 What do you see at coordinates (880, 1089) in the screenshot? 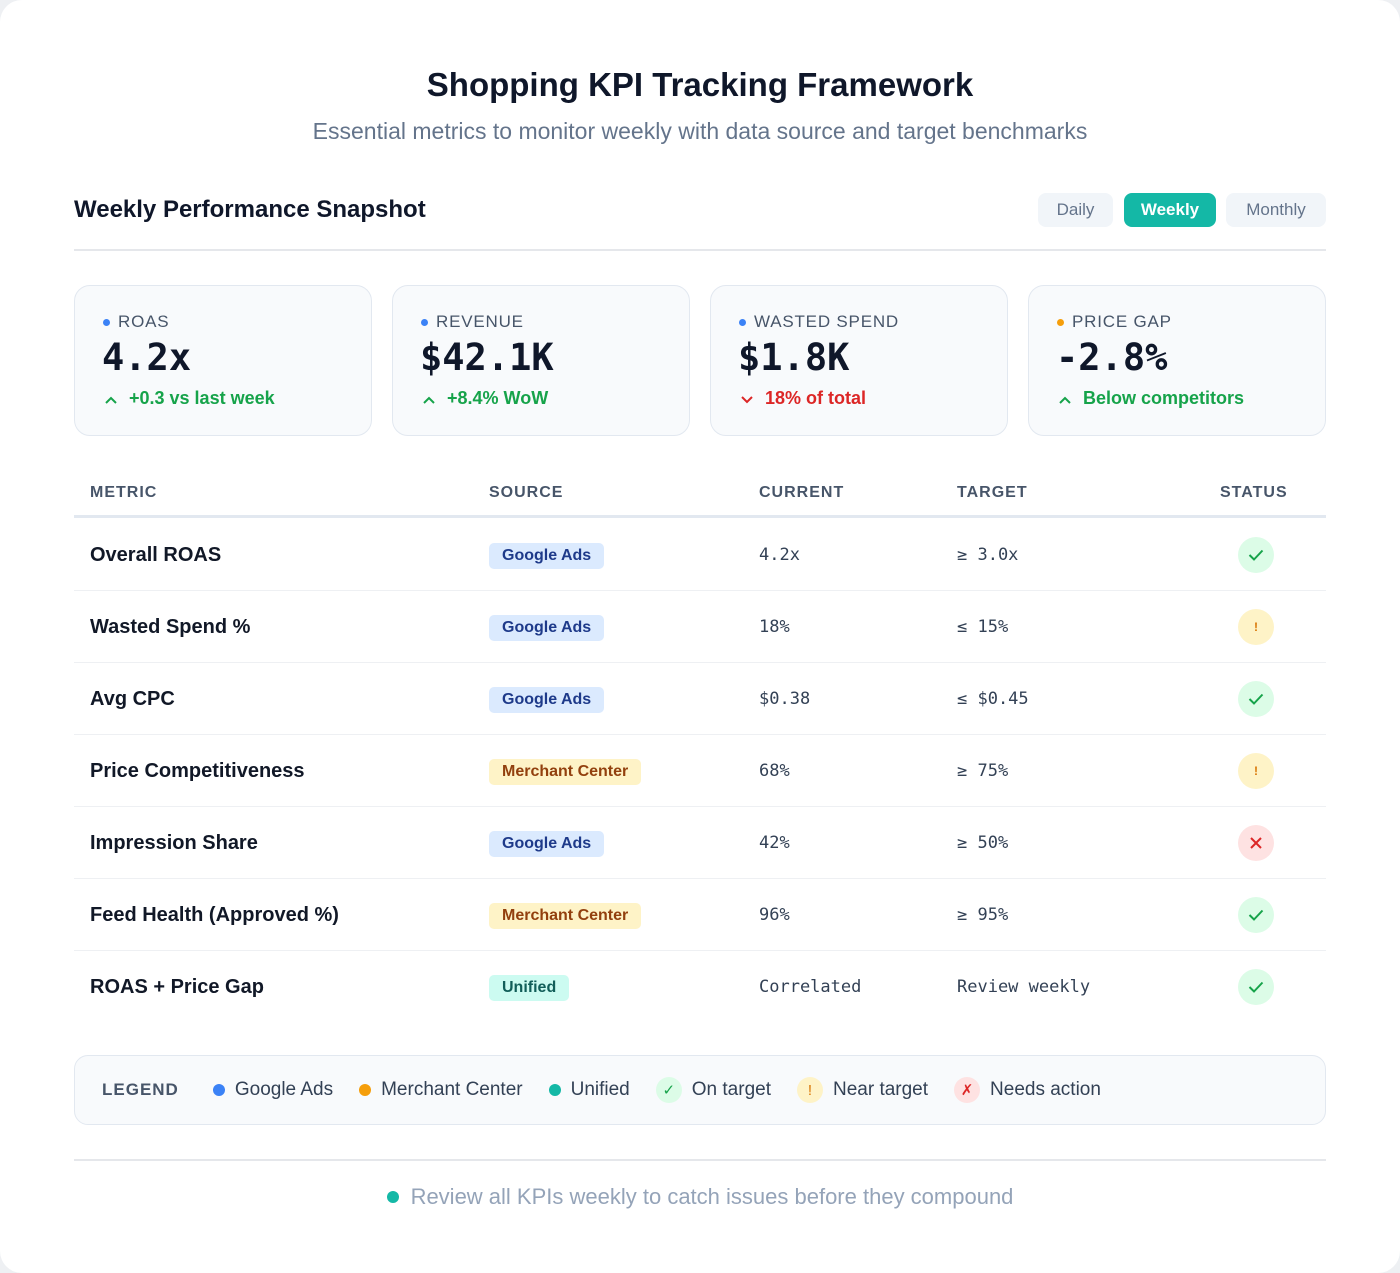
I see `legend-label: Near target` at bounding box center [880, 1089].